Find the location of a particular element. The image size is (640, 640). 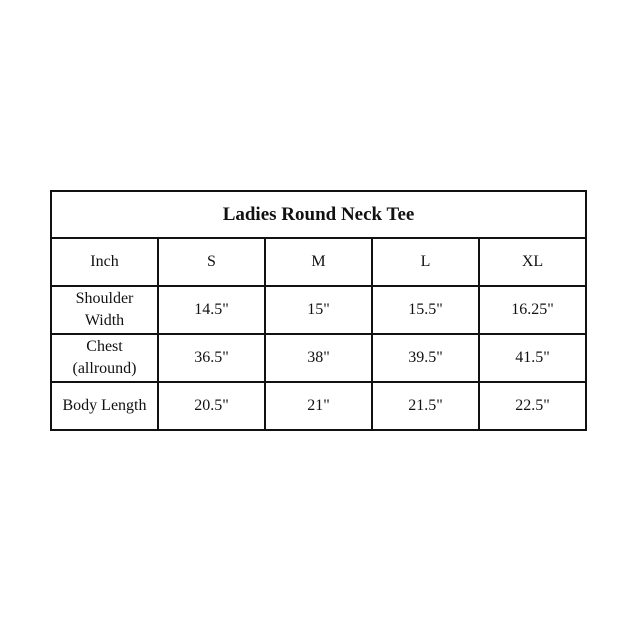

row-label: Chest (allround) is located at coordinates (104, 358).